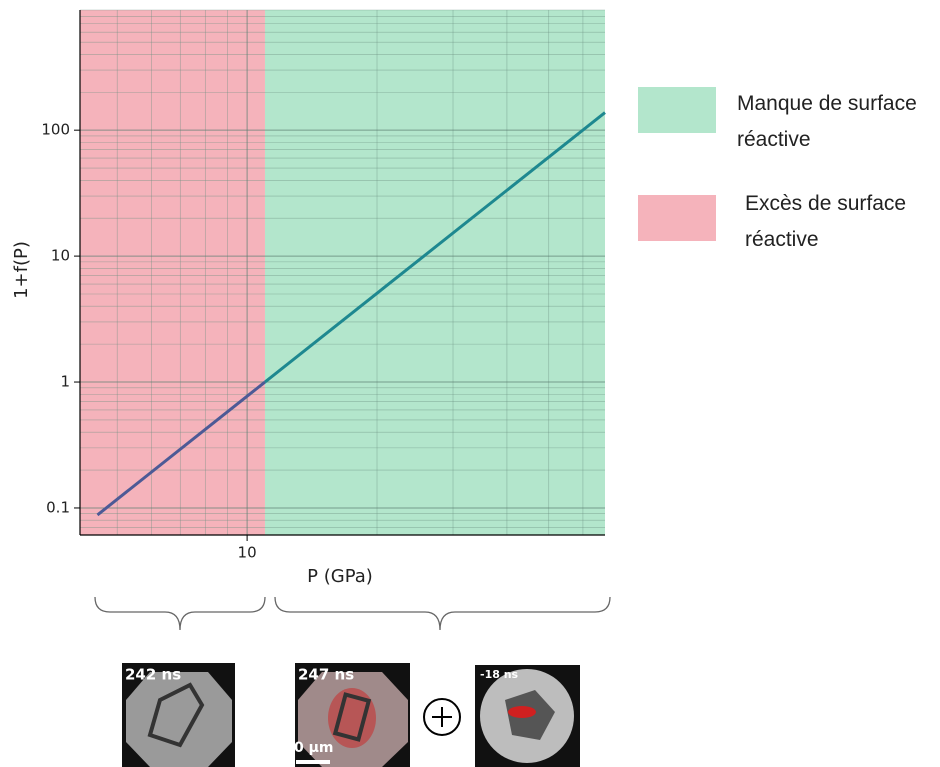 The image size is (940, 767). What do you see at coordinates (55, 130) in the screenshot?
I see `y-tick-label: 100` at bounding box center [55, 130].